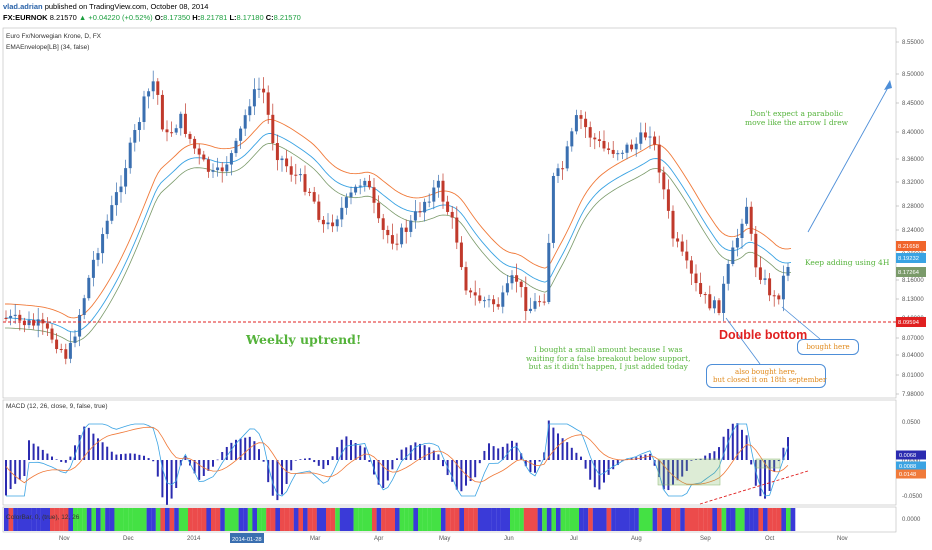 This screenshot has width=932, height=550. Describe the element at coordinates (43, 517) in the screenshot. I see `colorbar-label: ColorBar, 0, (true), 12, 26` at that location.